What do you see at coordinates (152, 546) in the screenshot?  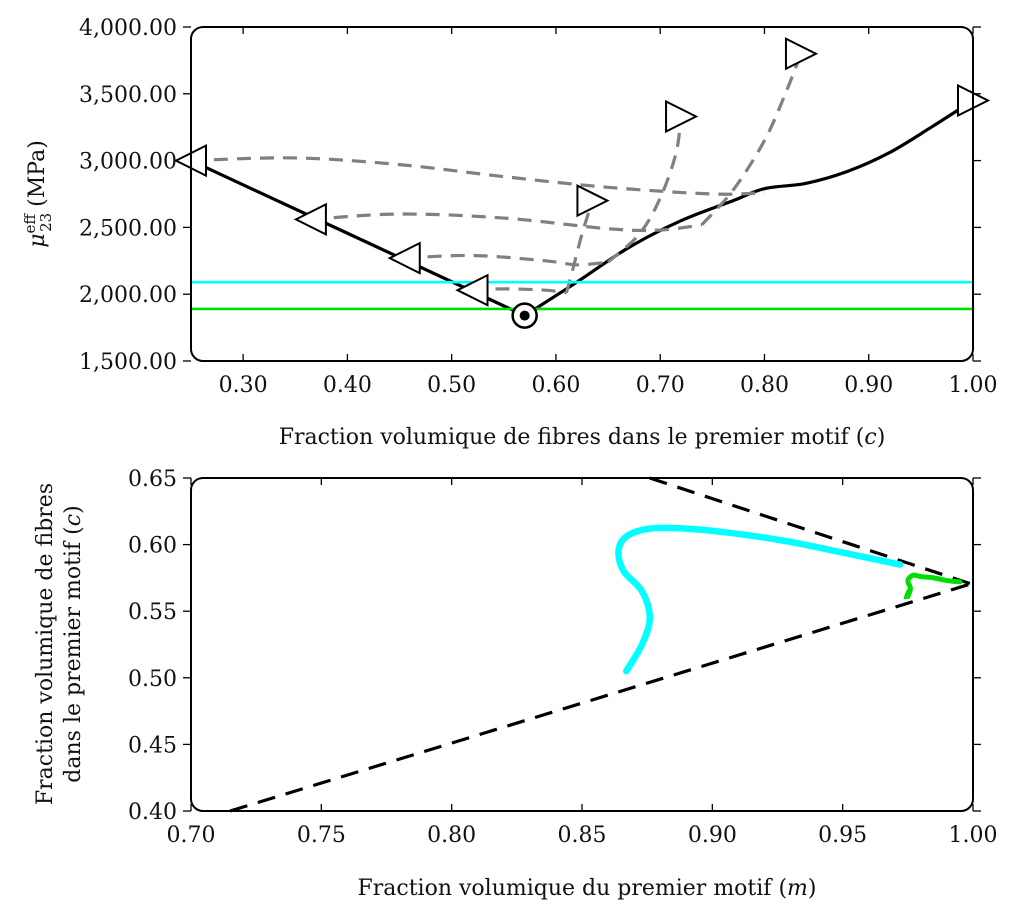 I see `y-tick-label: 0.60` at bounding box center [152, 546].